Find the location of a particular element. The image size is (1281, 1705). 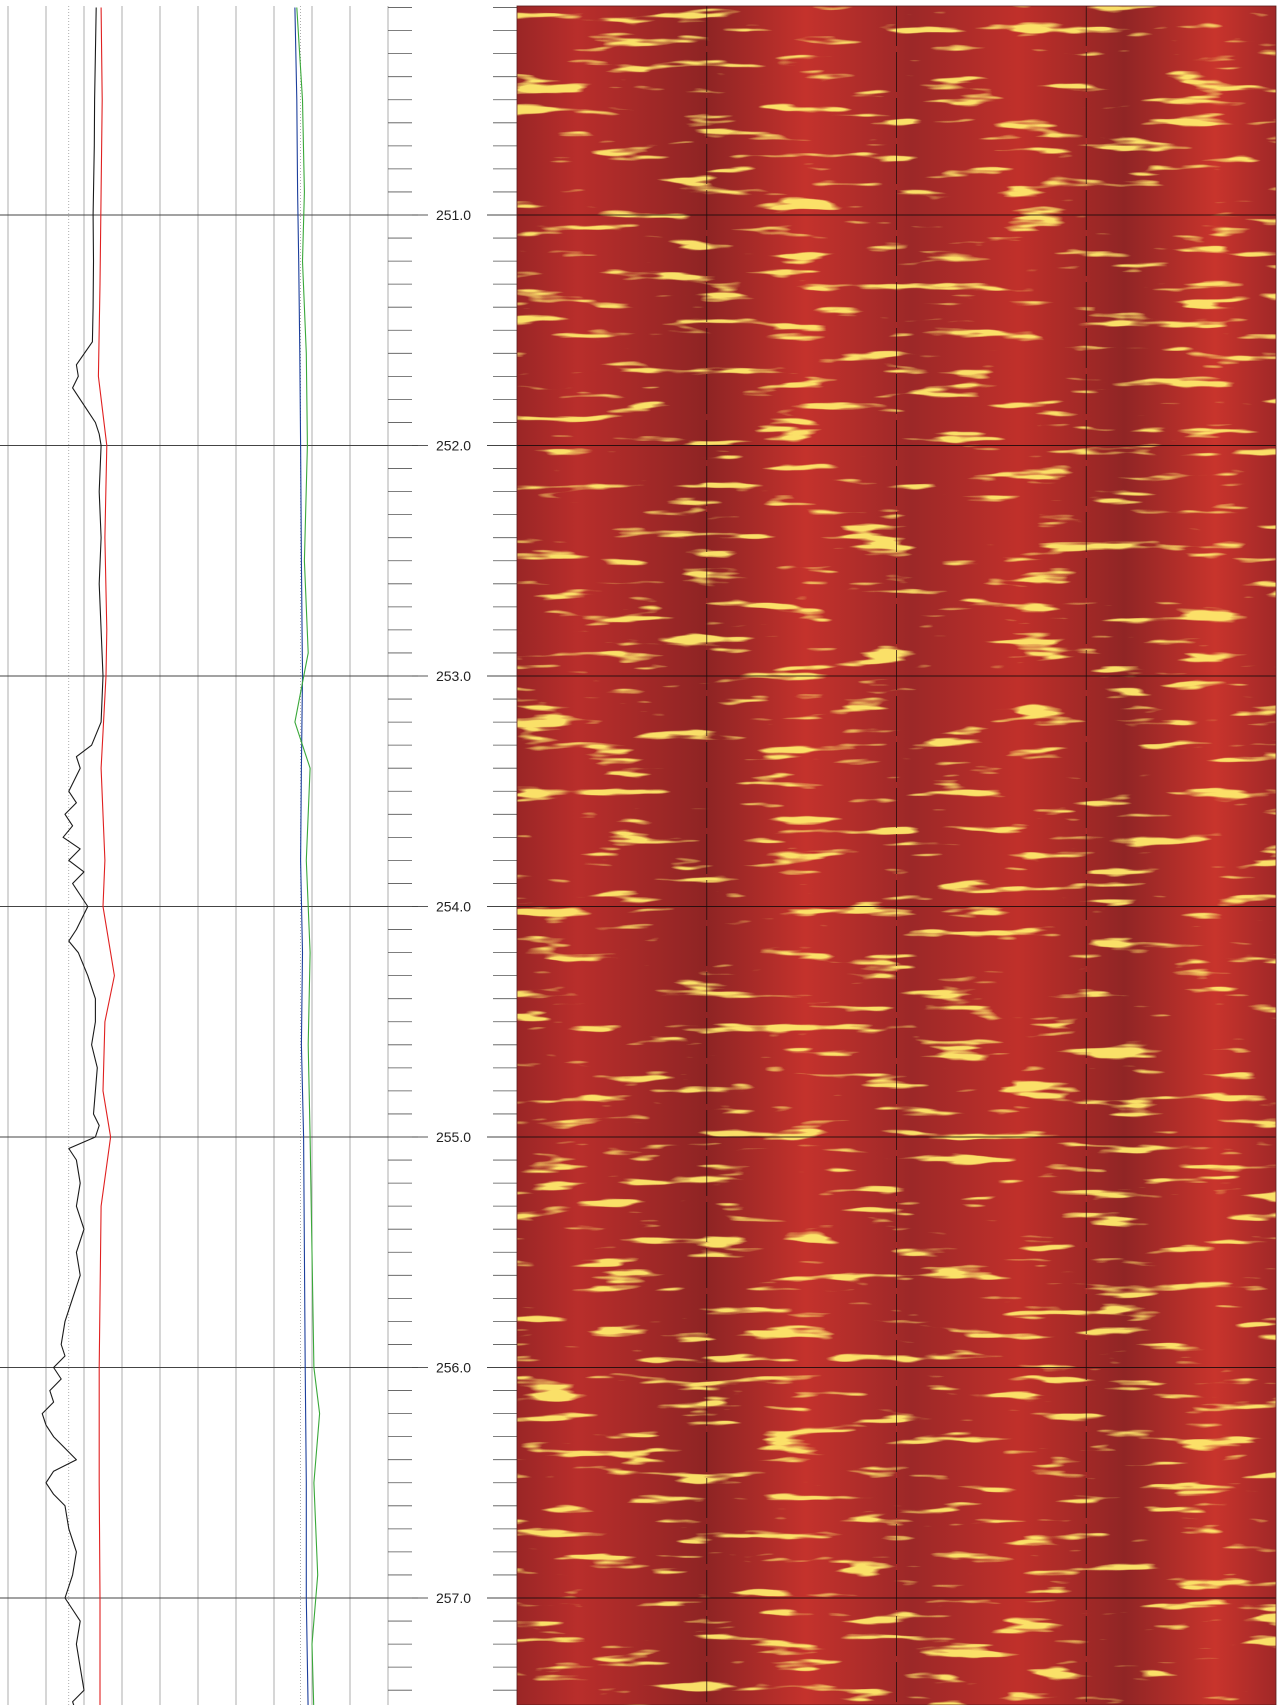

depth-label: 255.0 is located at coordinates (453, 1137).